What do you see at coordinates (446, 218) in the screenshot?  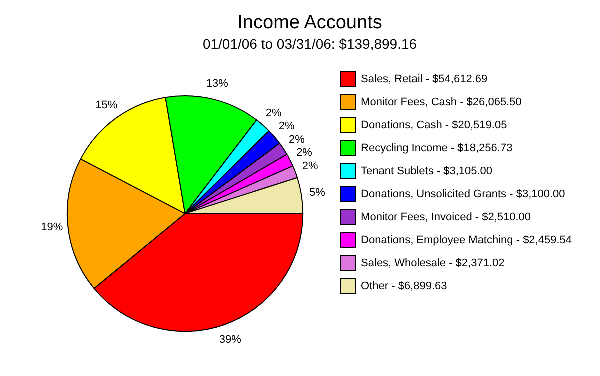 I see `legend-label: Monitor Fees, Invoiced - $2,510.00` at bounding box center [446, 218].